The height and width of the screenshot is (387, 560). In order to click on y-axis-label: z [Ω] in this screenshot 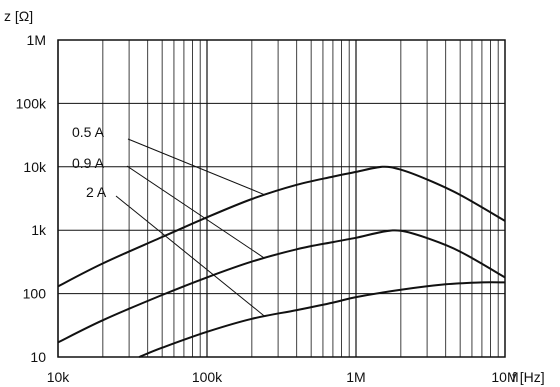, I will do `click(18, 16)`.